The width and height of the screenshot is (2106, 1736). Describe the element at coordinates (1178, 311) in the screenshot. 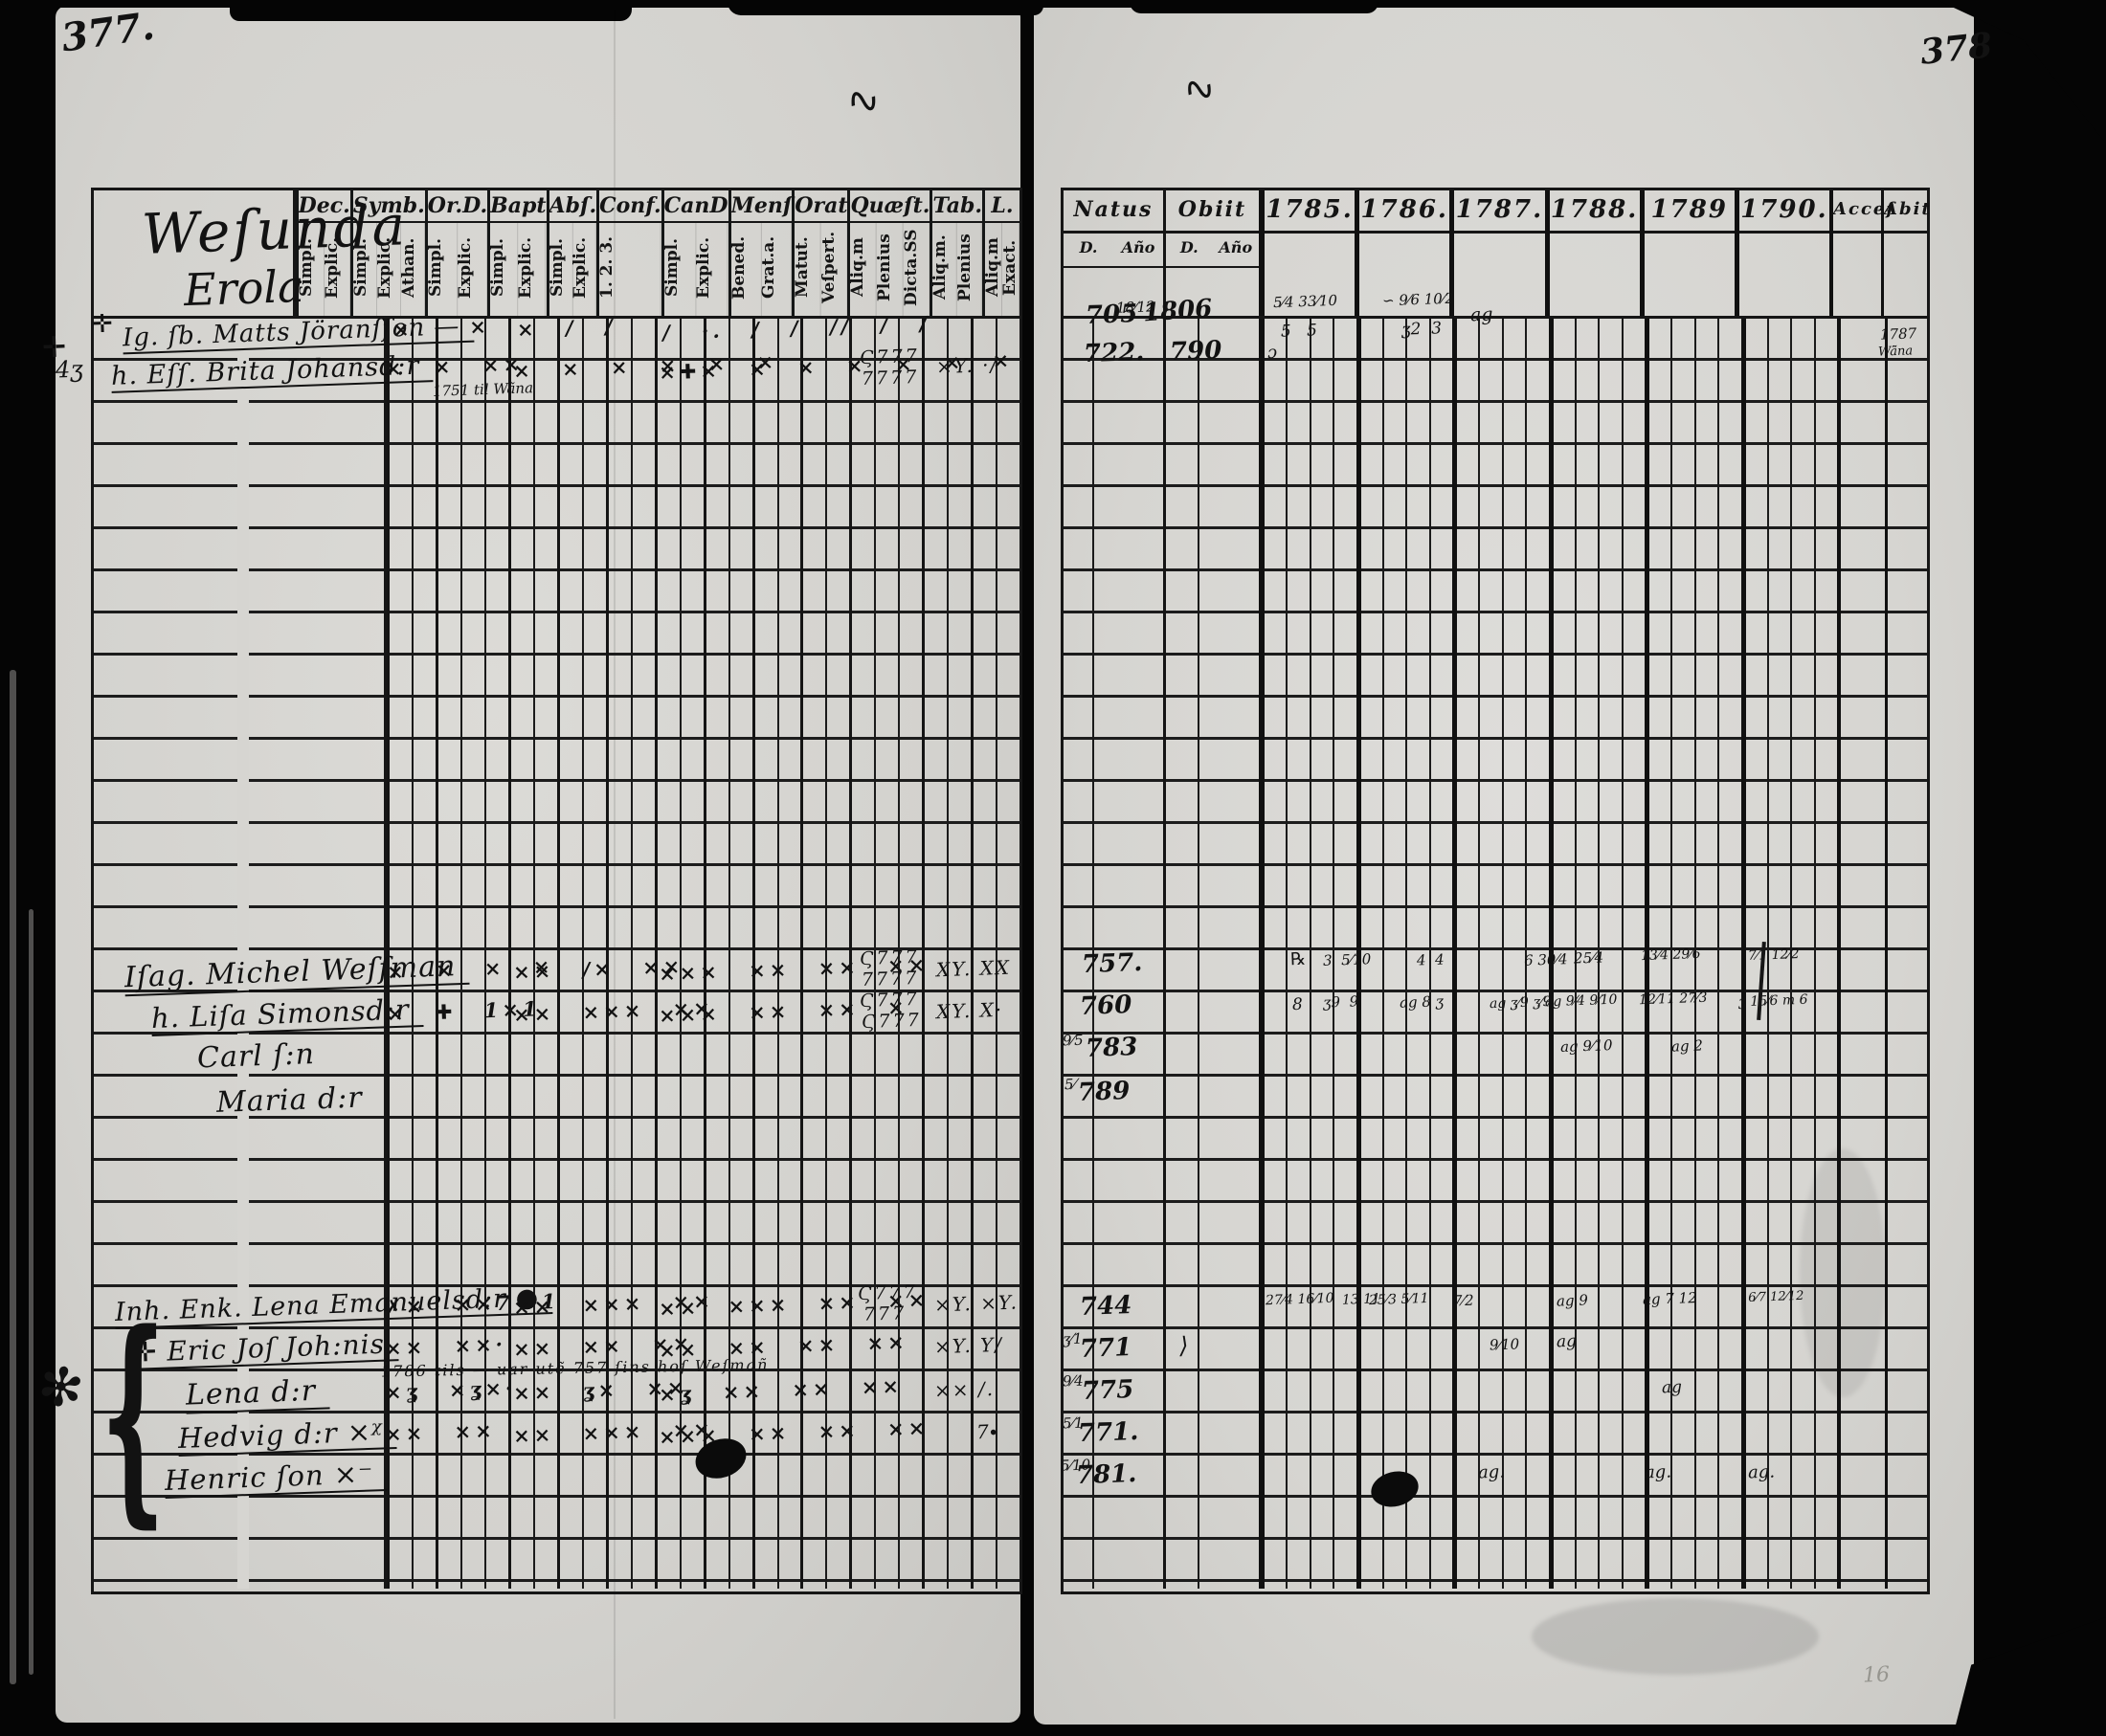

I see `obiit-anno: 1806` at that location.